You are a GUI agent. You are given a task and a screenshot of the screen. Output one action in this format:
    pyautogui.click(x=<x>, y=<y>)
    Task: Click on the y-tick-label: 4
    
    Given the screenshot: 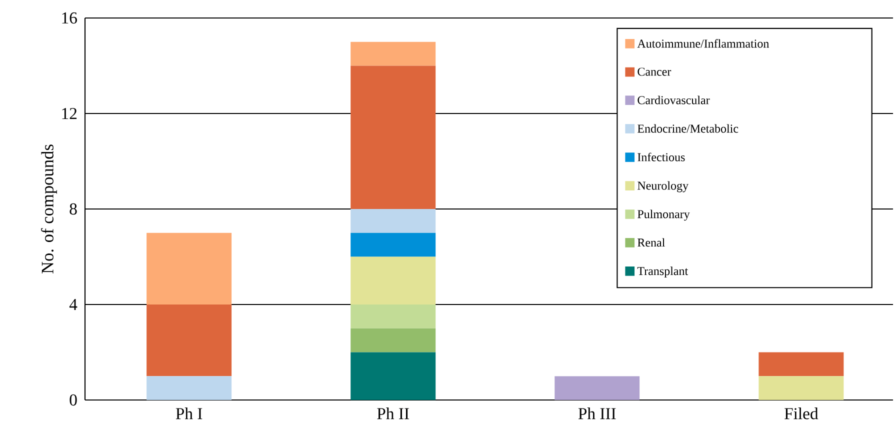 What is the action you would take?
    pyautogui.click(x=73, y=304)
    